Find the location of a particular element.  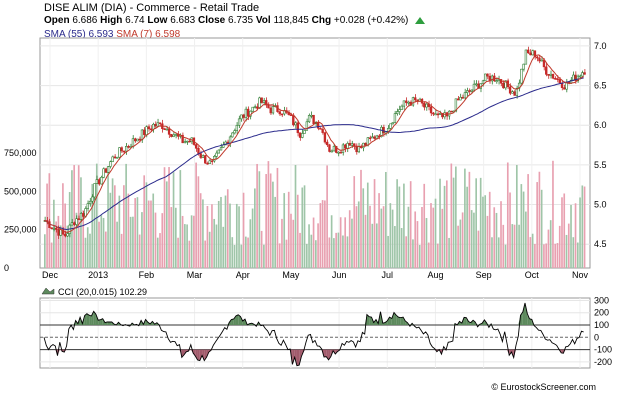

cci-tick-label: -200 is located at coordinates (603, 362).